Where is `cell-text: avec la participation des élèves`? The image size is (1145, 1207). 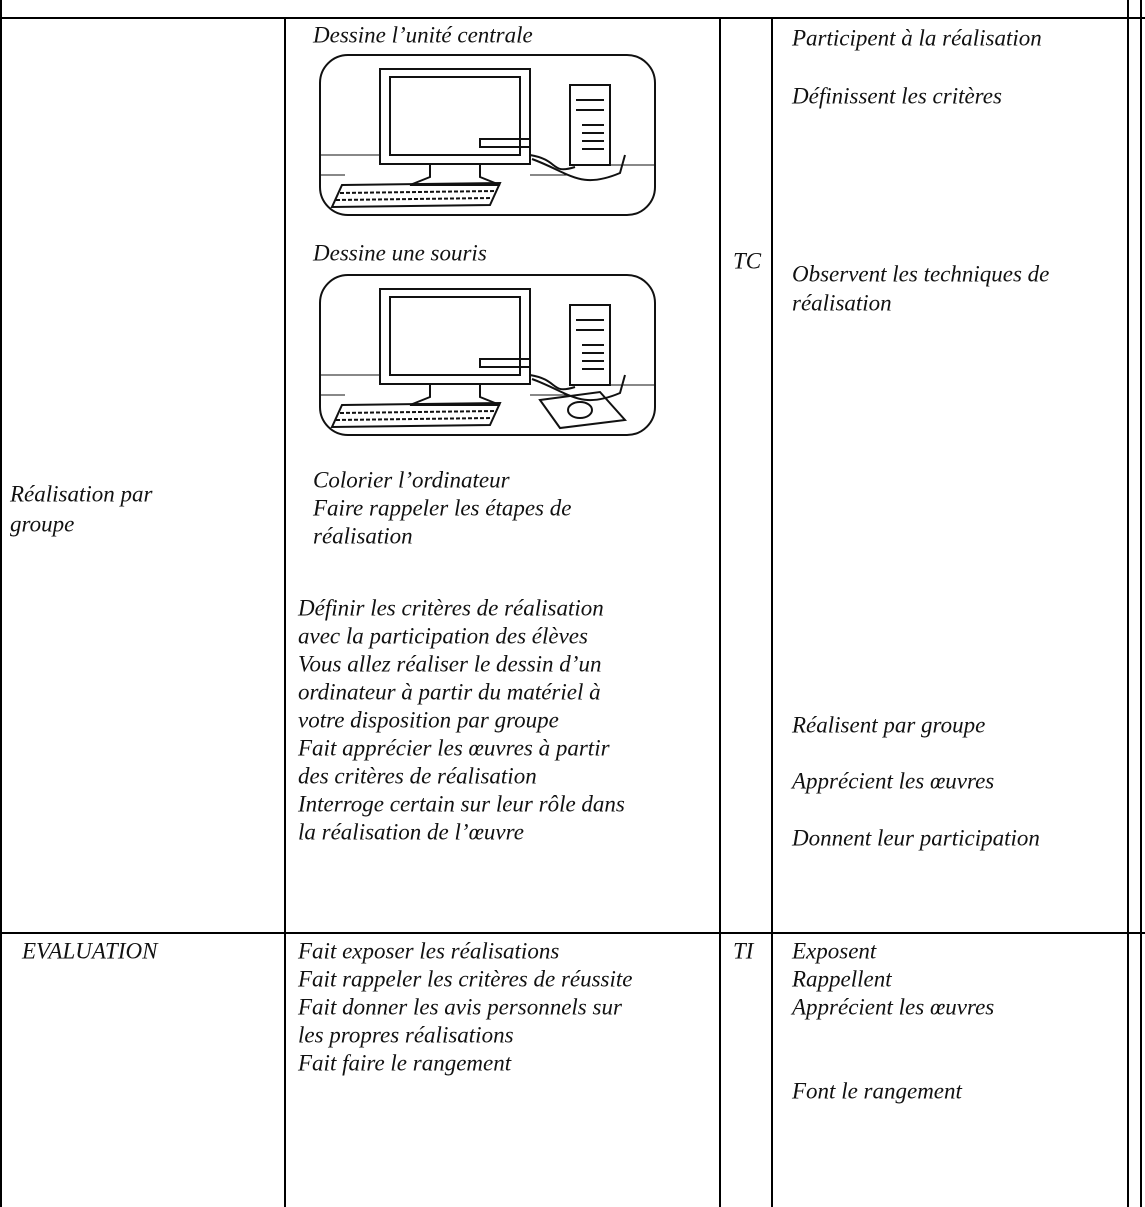
cell-text: avec la participation des élèves is located at coordinates (443, 635).